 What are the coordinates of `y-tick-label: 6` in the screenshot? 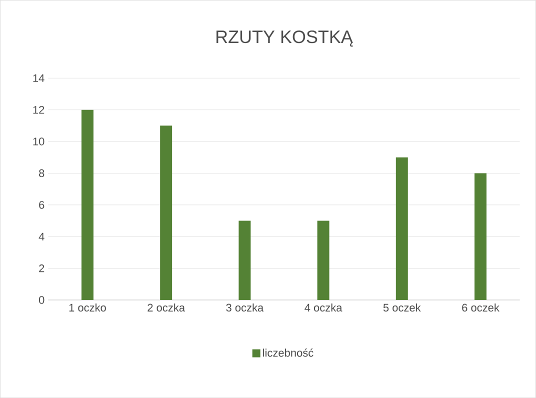 It's located at (41, 204).